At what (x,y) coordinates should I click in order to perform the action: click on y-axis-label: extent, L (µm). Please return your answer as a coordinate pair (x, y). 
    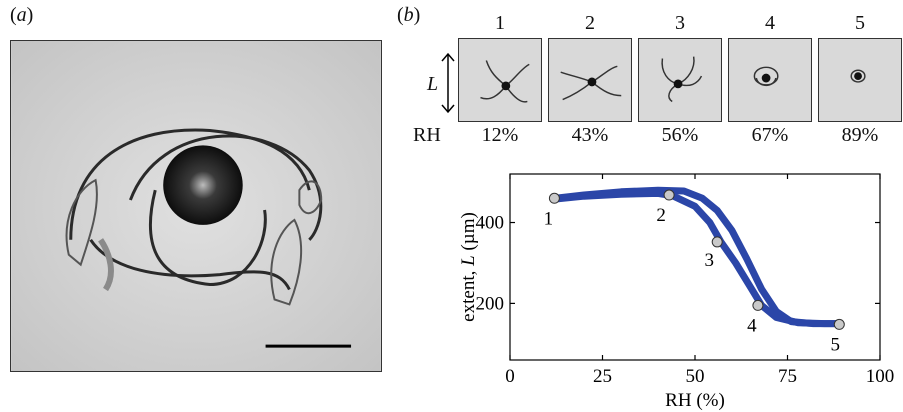
    Looking at the image, I should click on (468, 267).